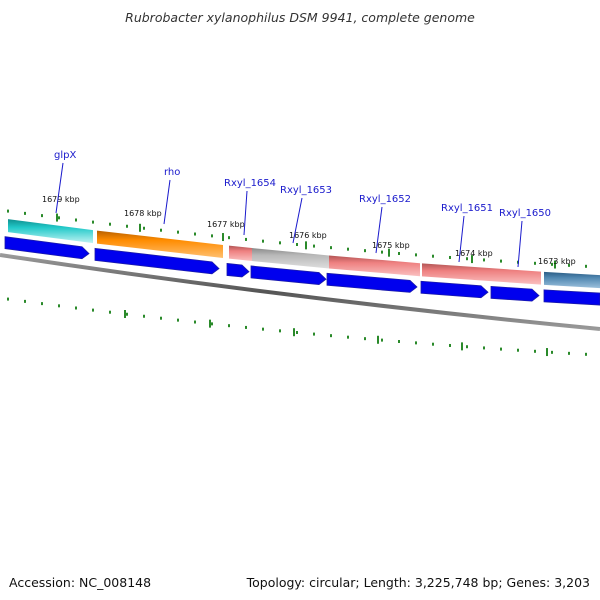 The width and height of the screenshot is (600, 600). What do you see at coordinates (391, 245) in the screenshot?
I see `kbp-label: 1675 kbp` at bounding box center [391, 245].